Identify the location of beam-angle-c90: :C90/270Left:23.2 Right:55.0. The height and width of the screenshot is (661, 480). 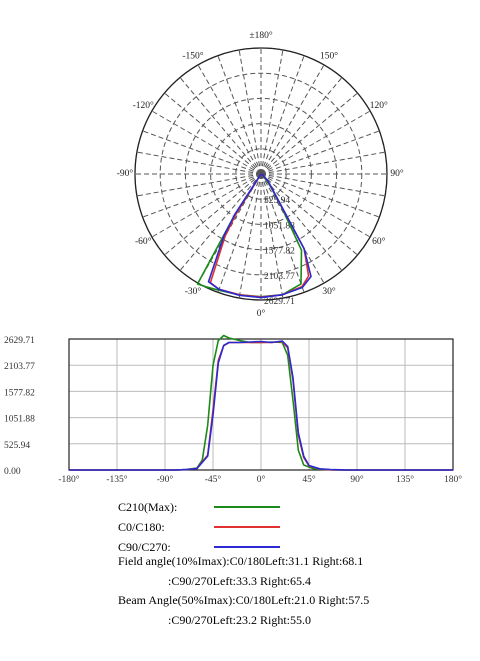
(239, 619).